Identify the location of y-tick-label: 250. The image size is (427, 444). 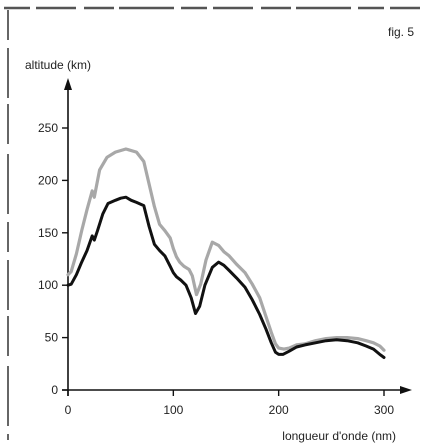
(48, 128).